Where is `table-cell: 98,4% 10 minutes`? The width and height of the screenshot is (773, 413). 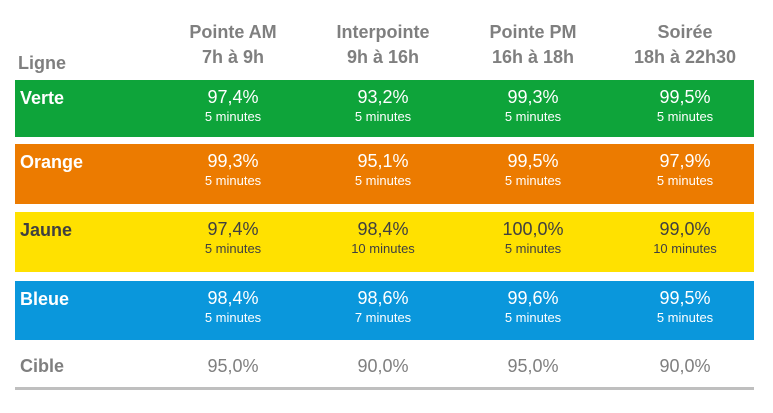 table-cell: 98,4% 10 minutes is located at coordinates (383, 238).